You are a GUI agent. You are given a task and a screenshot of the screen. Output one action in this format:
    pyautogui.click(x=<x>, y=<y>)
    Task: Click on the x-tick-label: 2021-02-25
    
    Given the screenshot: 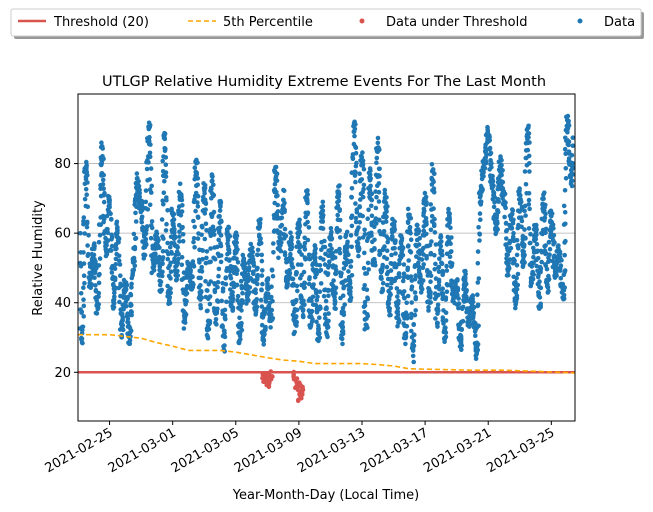 What is the action you would take?
    pyautogui.click(x=79, y=450)
    